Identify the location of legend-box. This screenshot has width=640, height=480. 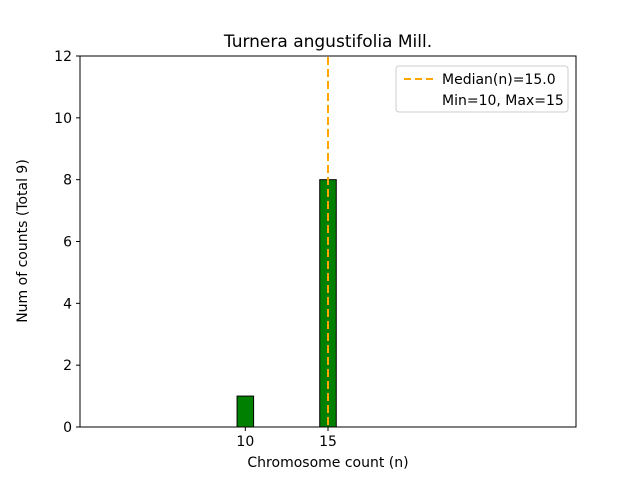
(482, 89).